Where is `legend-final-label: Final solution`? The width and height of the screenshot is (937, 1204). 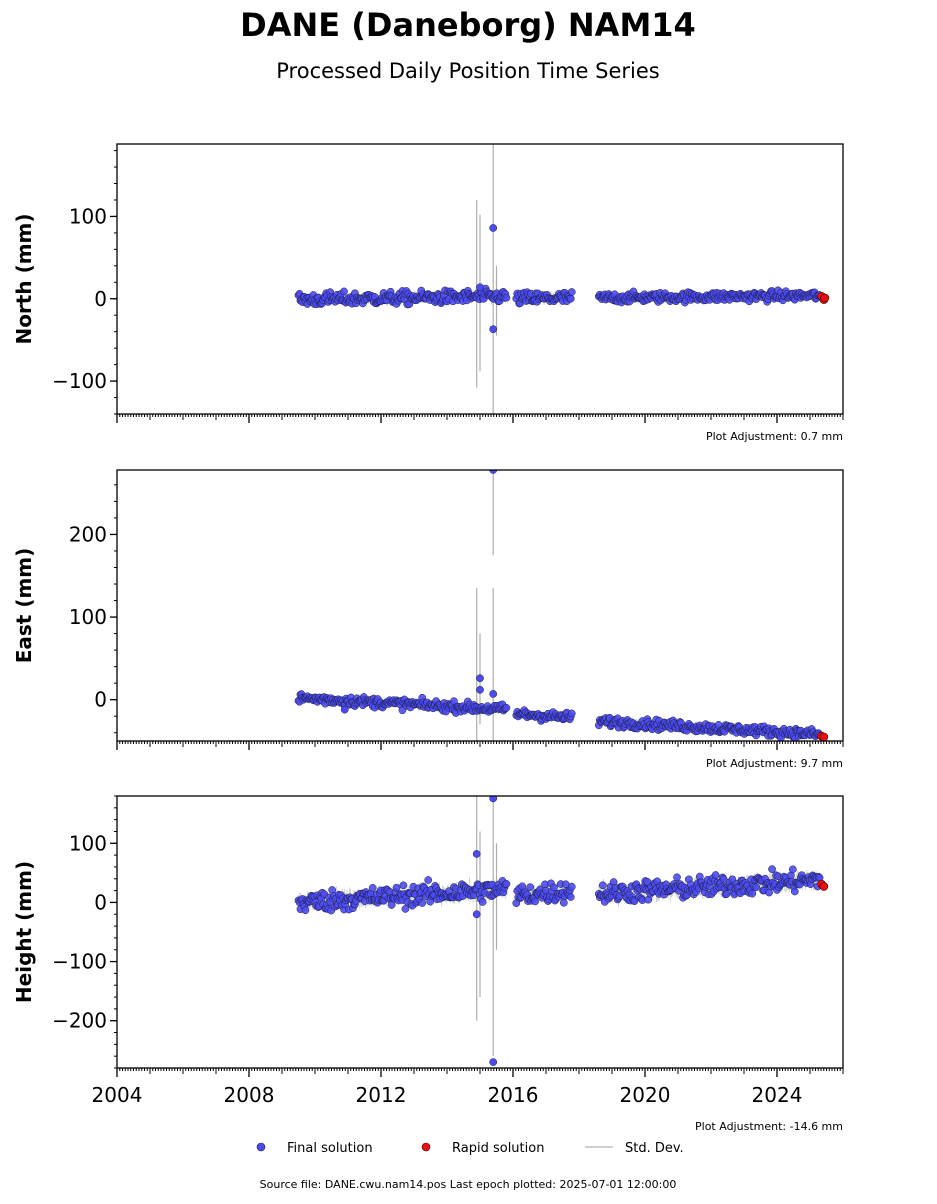
legend-final-label: Final solution is located at coordinates (330, 1148).